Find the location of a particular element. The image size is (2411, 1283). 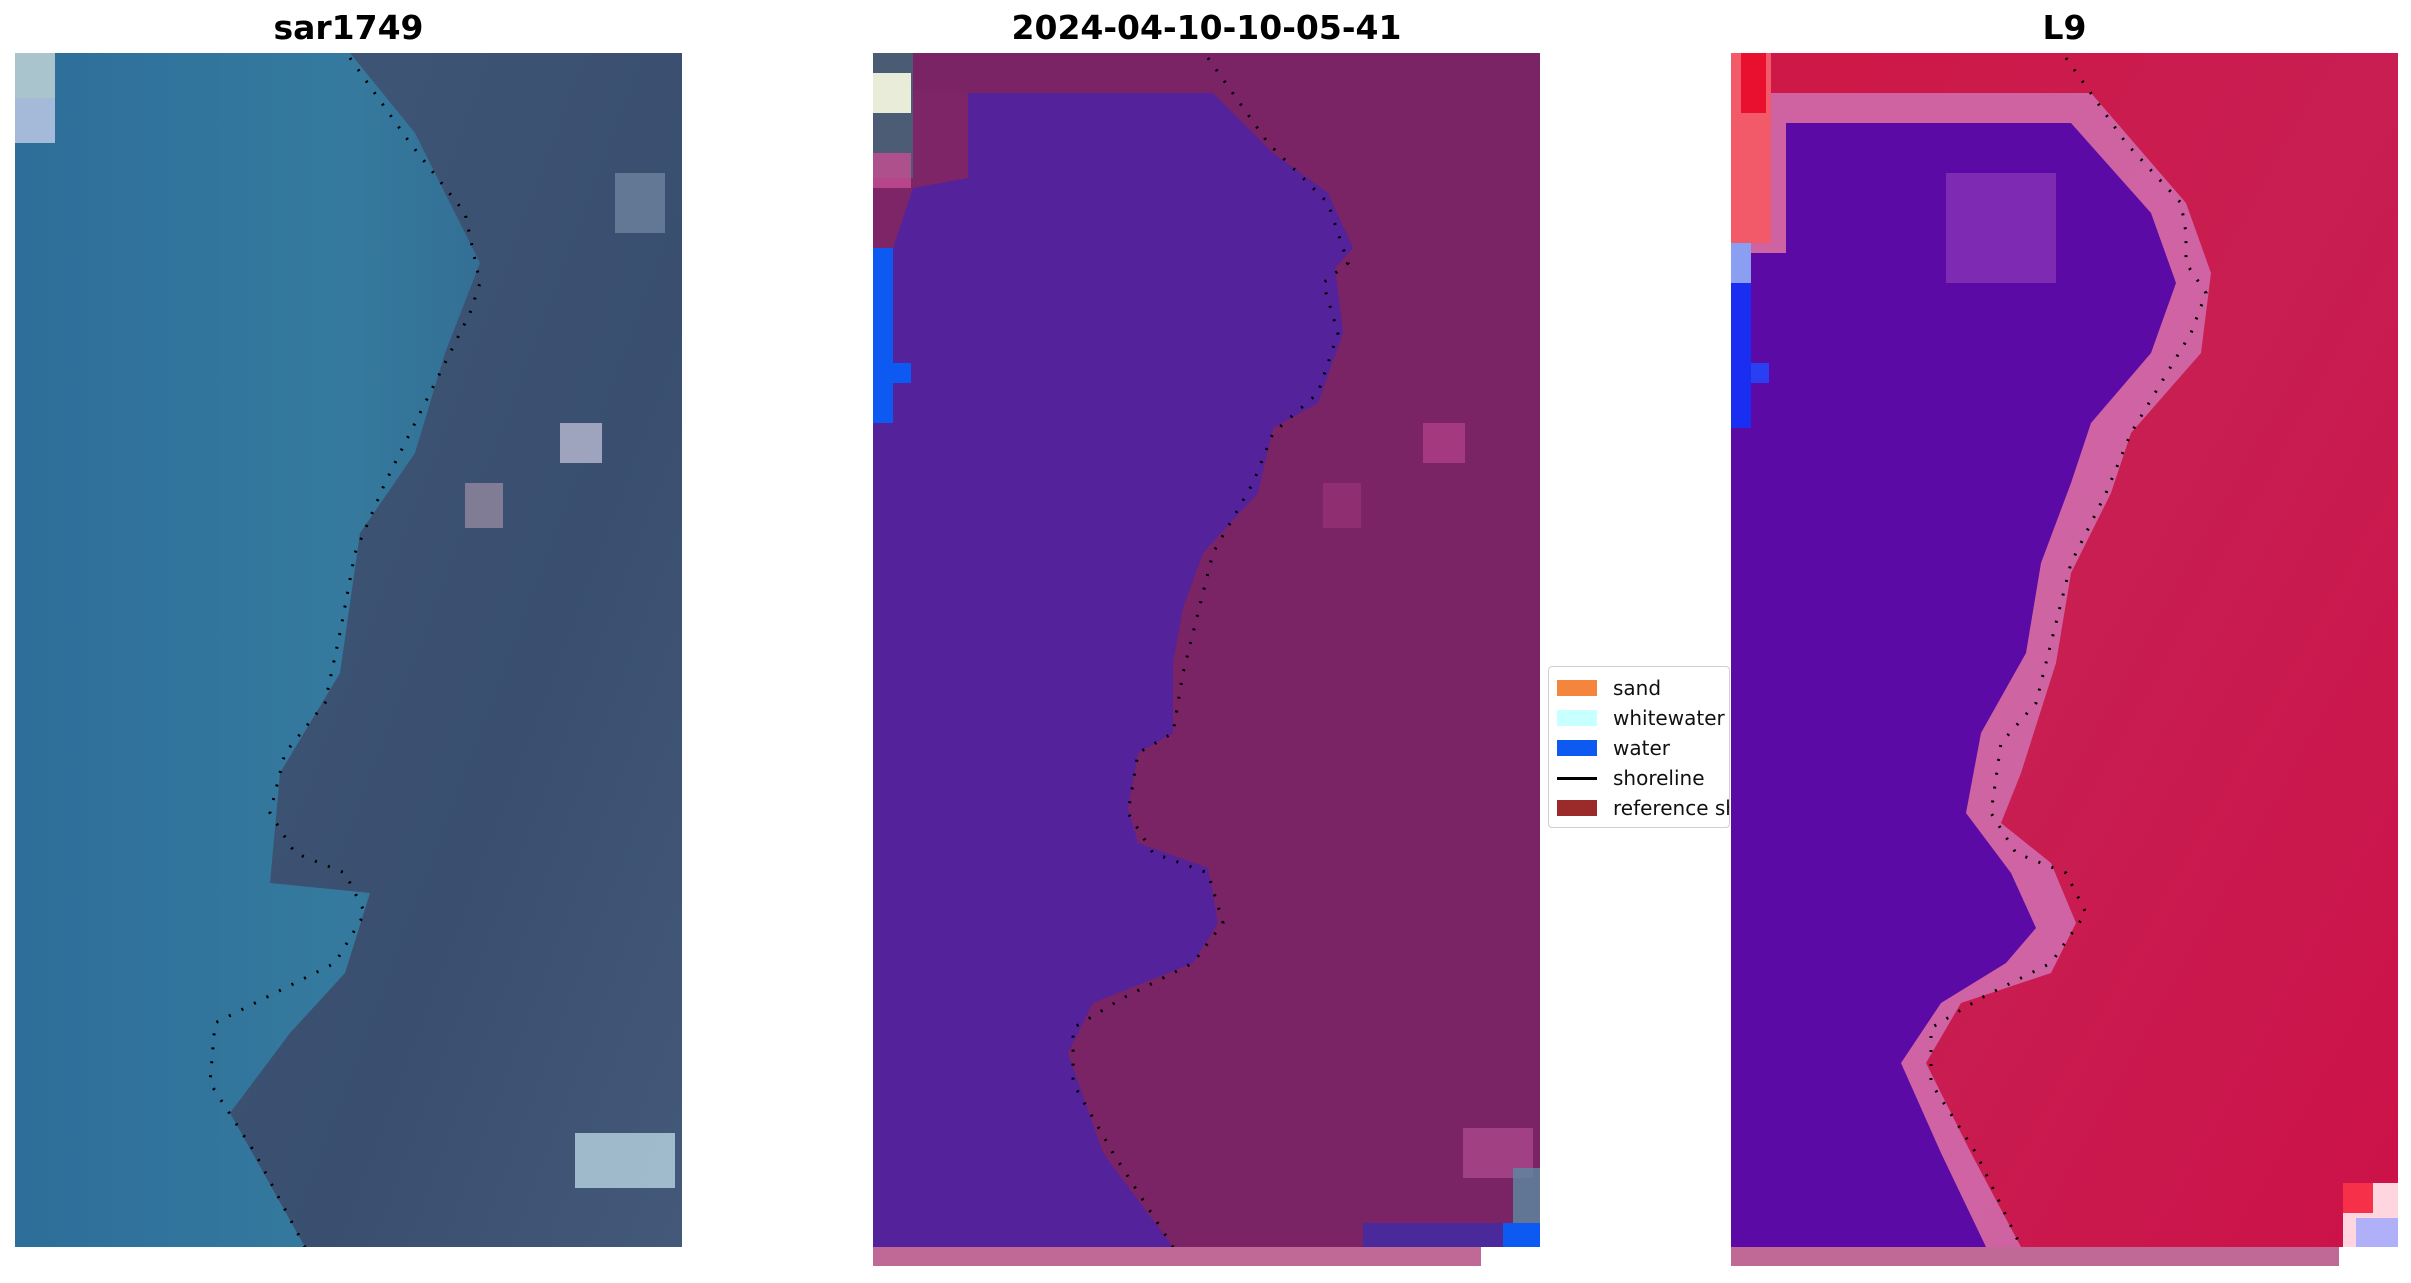

legend-label-sand: sand is located at coordinates (1637, 688).